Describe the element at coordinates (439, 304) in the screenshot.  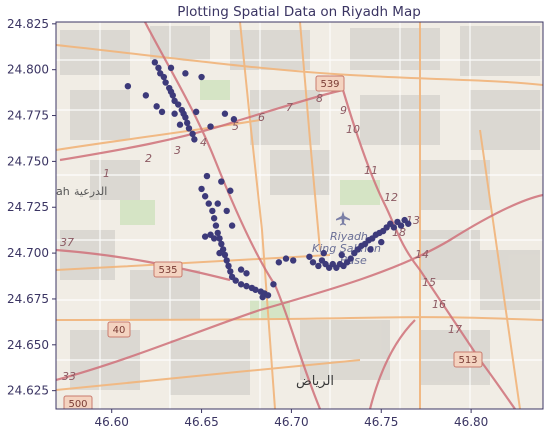
I see `exit-16: 16` at that location.